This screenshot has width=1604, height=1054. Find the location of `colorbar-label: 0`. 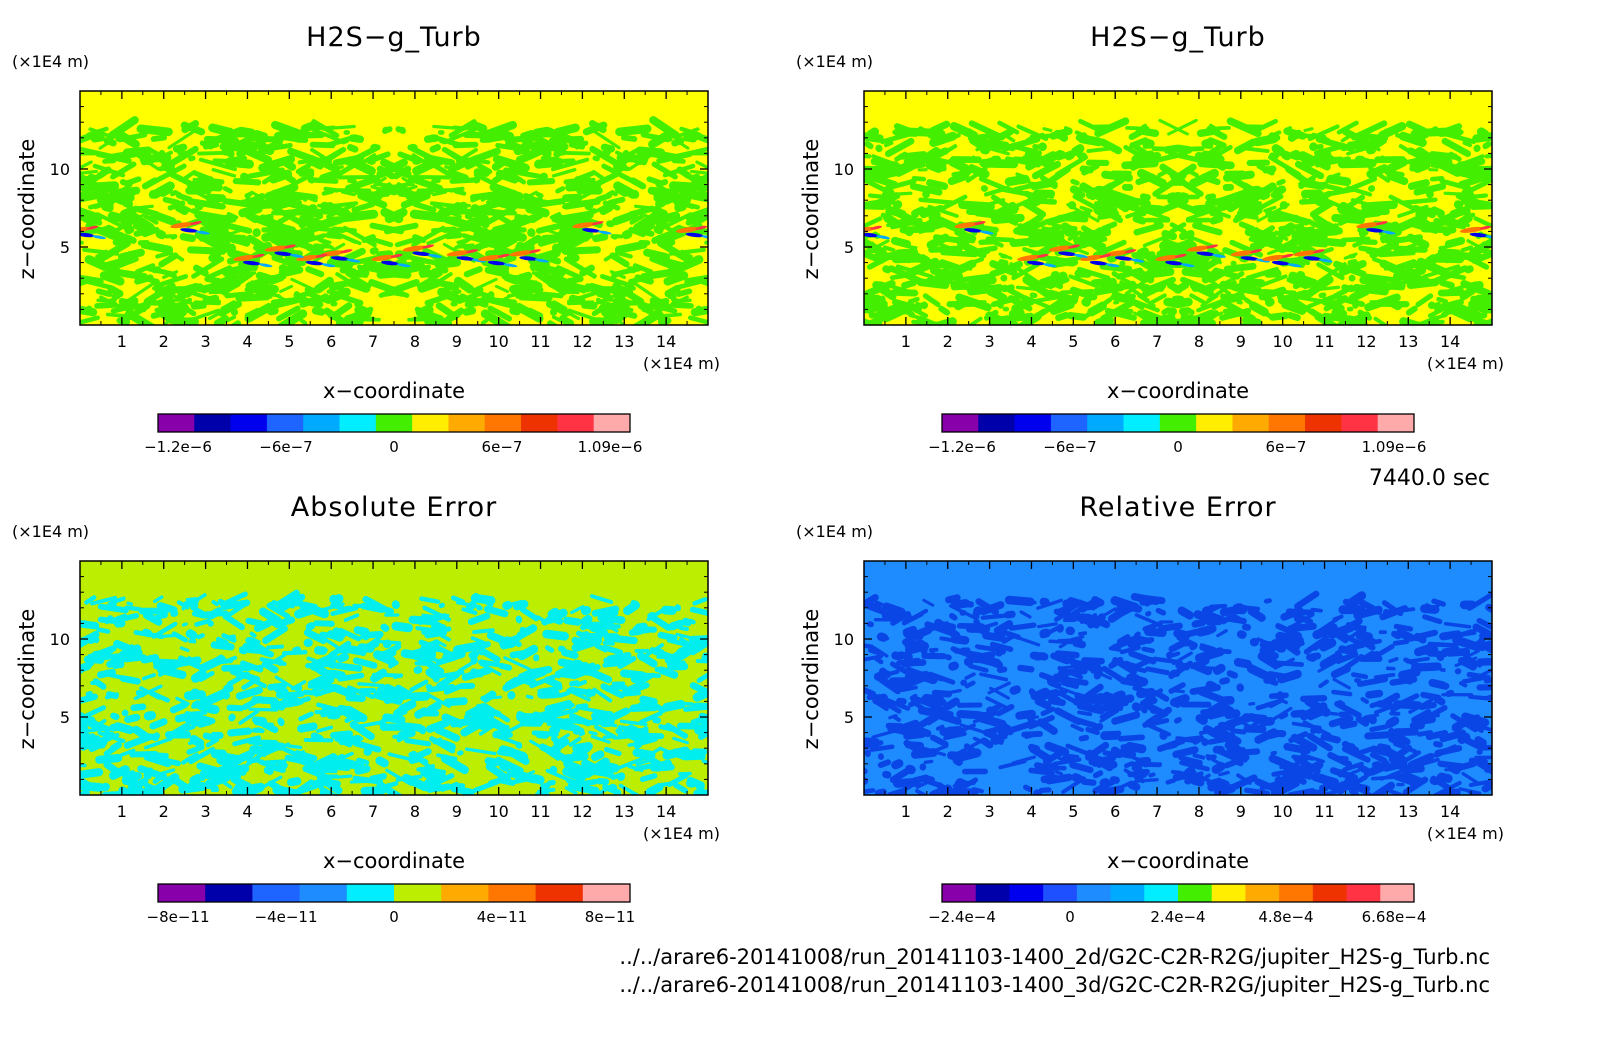

colorbar-label: 0 is located at coordinates (1178, 447).